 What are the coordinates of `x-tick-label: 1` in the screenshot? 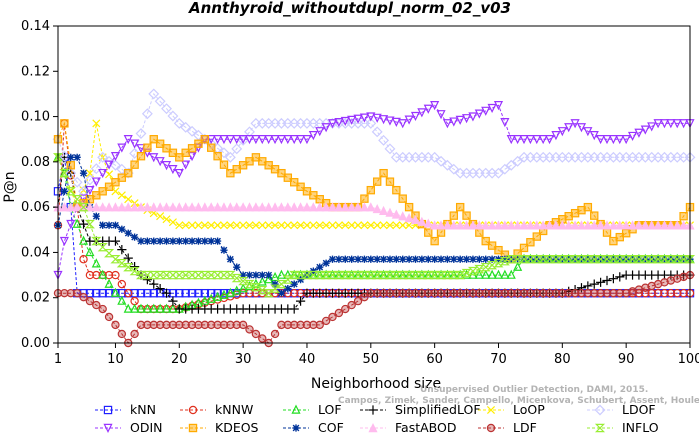 It's located at (58, 359).